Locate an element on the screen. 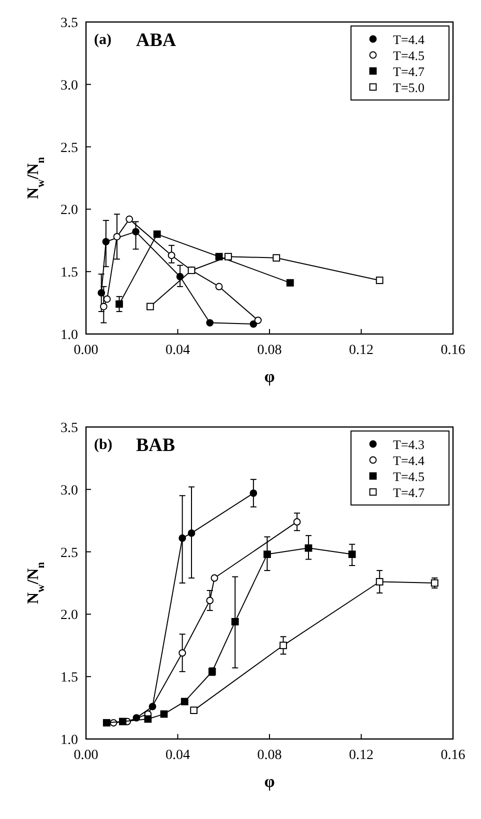 Image resolution: width=481 pixels, height=819 pixels. legend-label: T=4.3 is located at coordinates (409, 444).